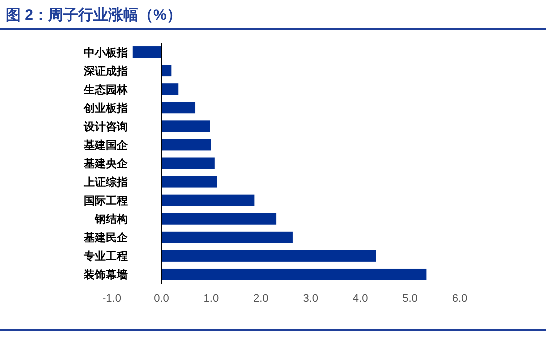 This screenshot has width=546, height=362. What do you see at coordinates (162, 299) in the screenshot?
I see `x-tick-label: 0.0` at bounding box center [162, 299].